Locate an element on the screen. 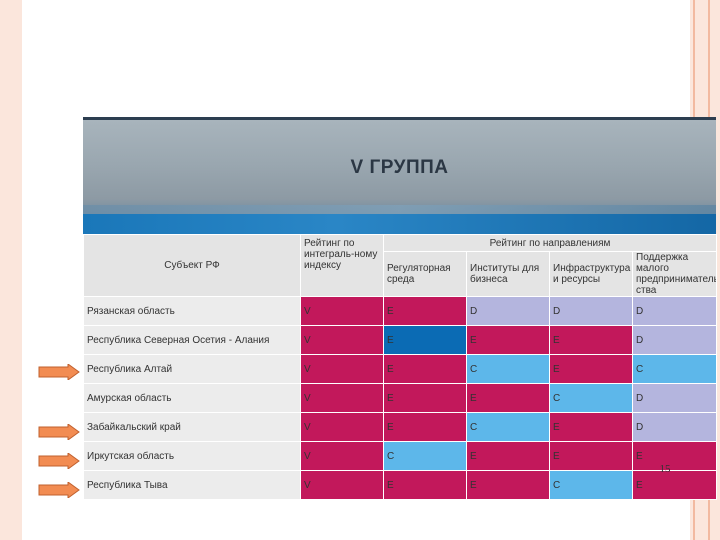 This screenshot has width=720, height=540. region-name: Республика Северная Осетия - Алания is located at coordinates (192, 340).